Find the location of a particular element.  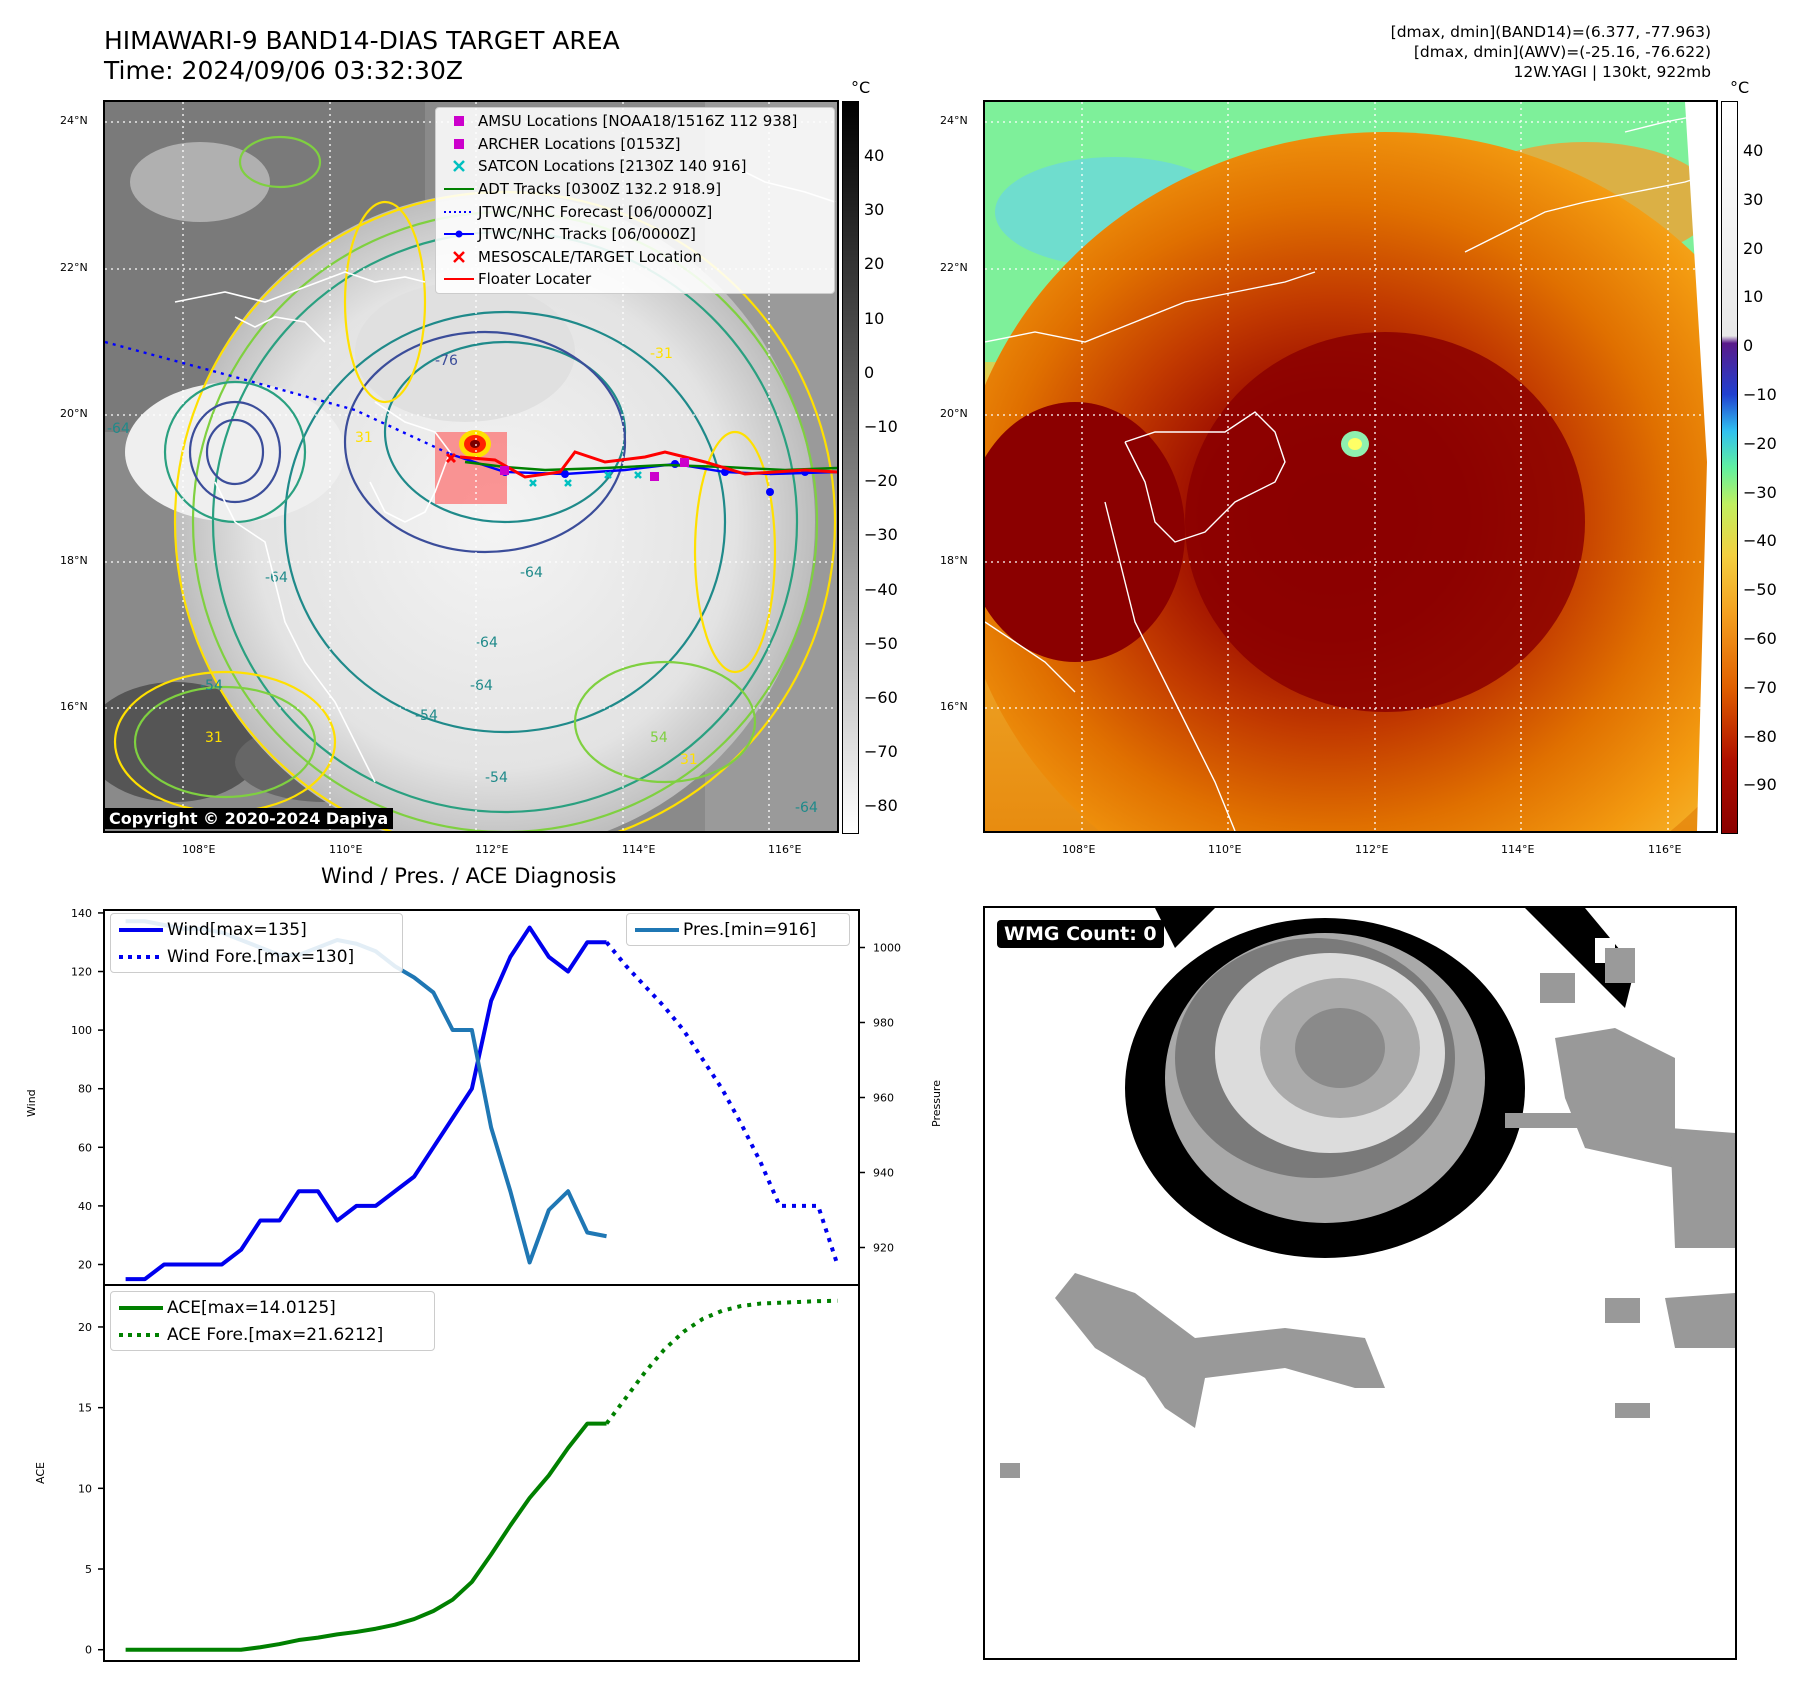

y-tick-label: 5 is located at coordinates (88, 1569).